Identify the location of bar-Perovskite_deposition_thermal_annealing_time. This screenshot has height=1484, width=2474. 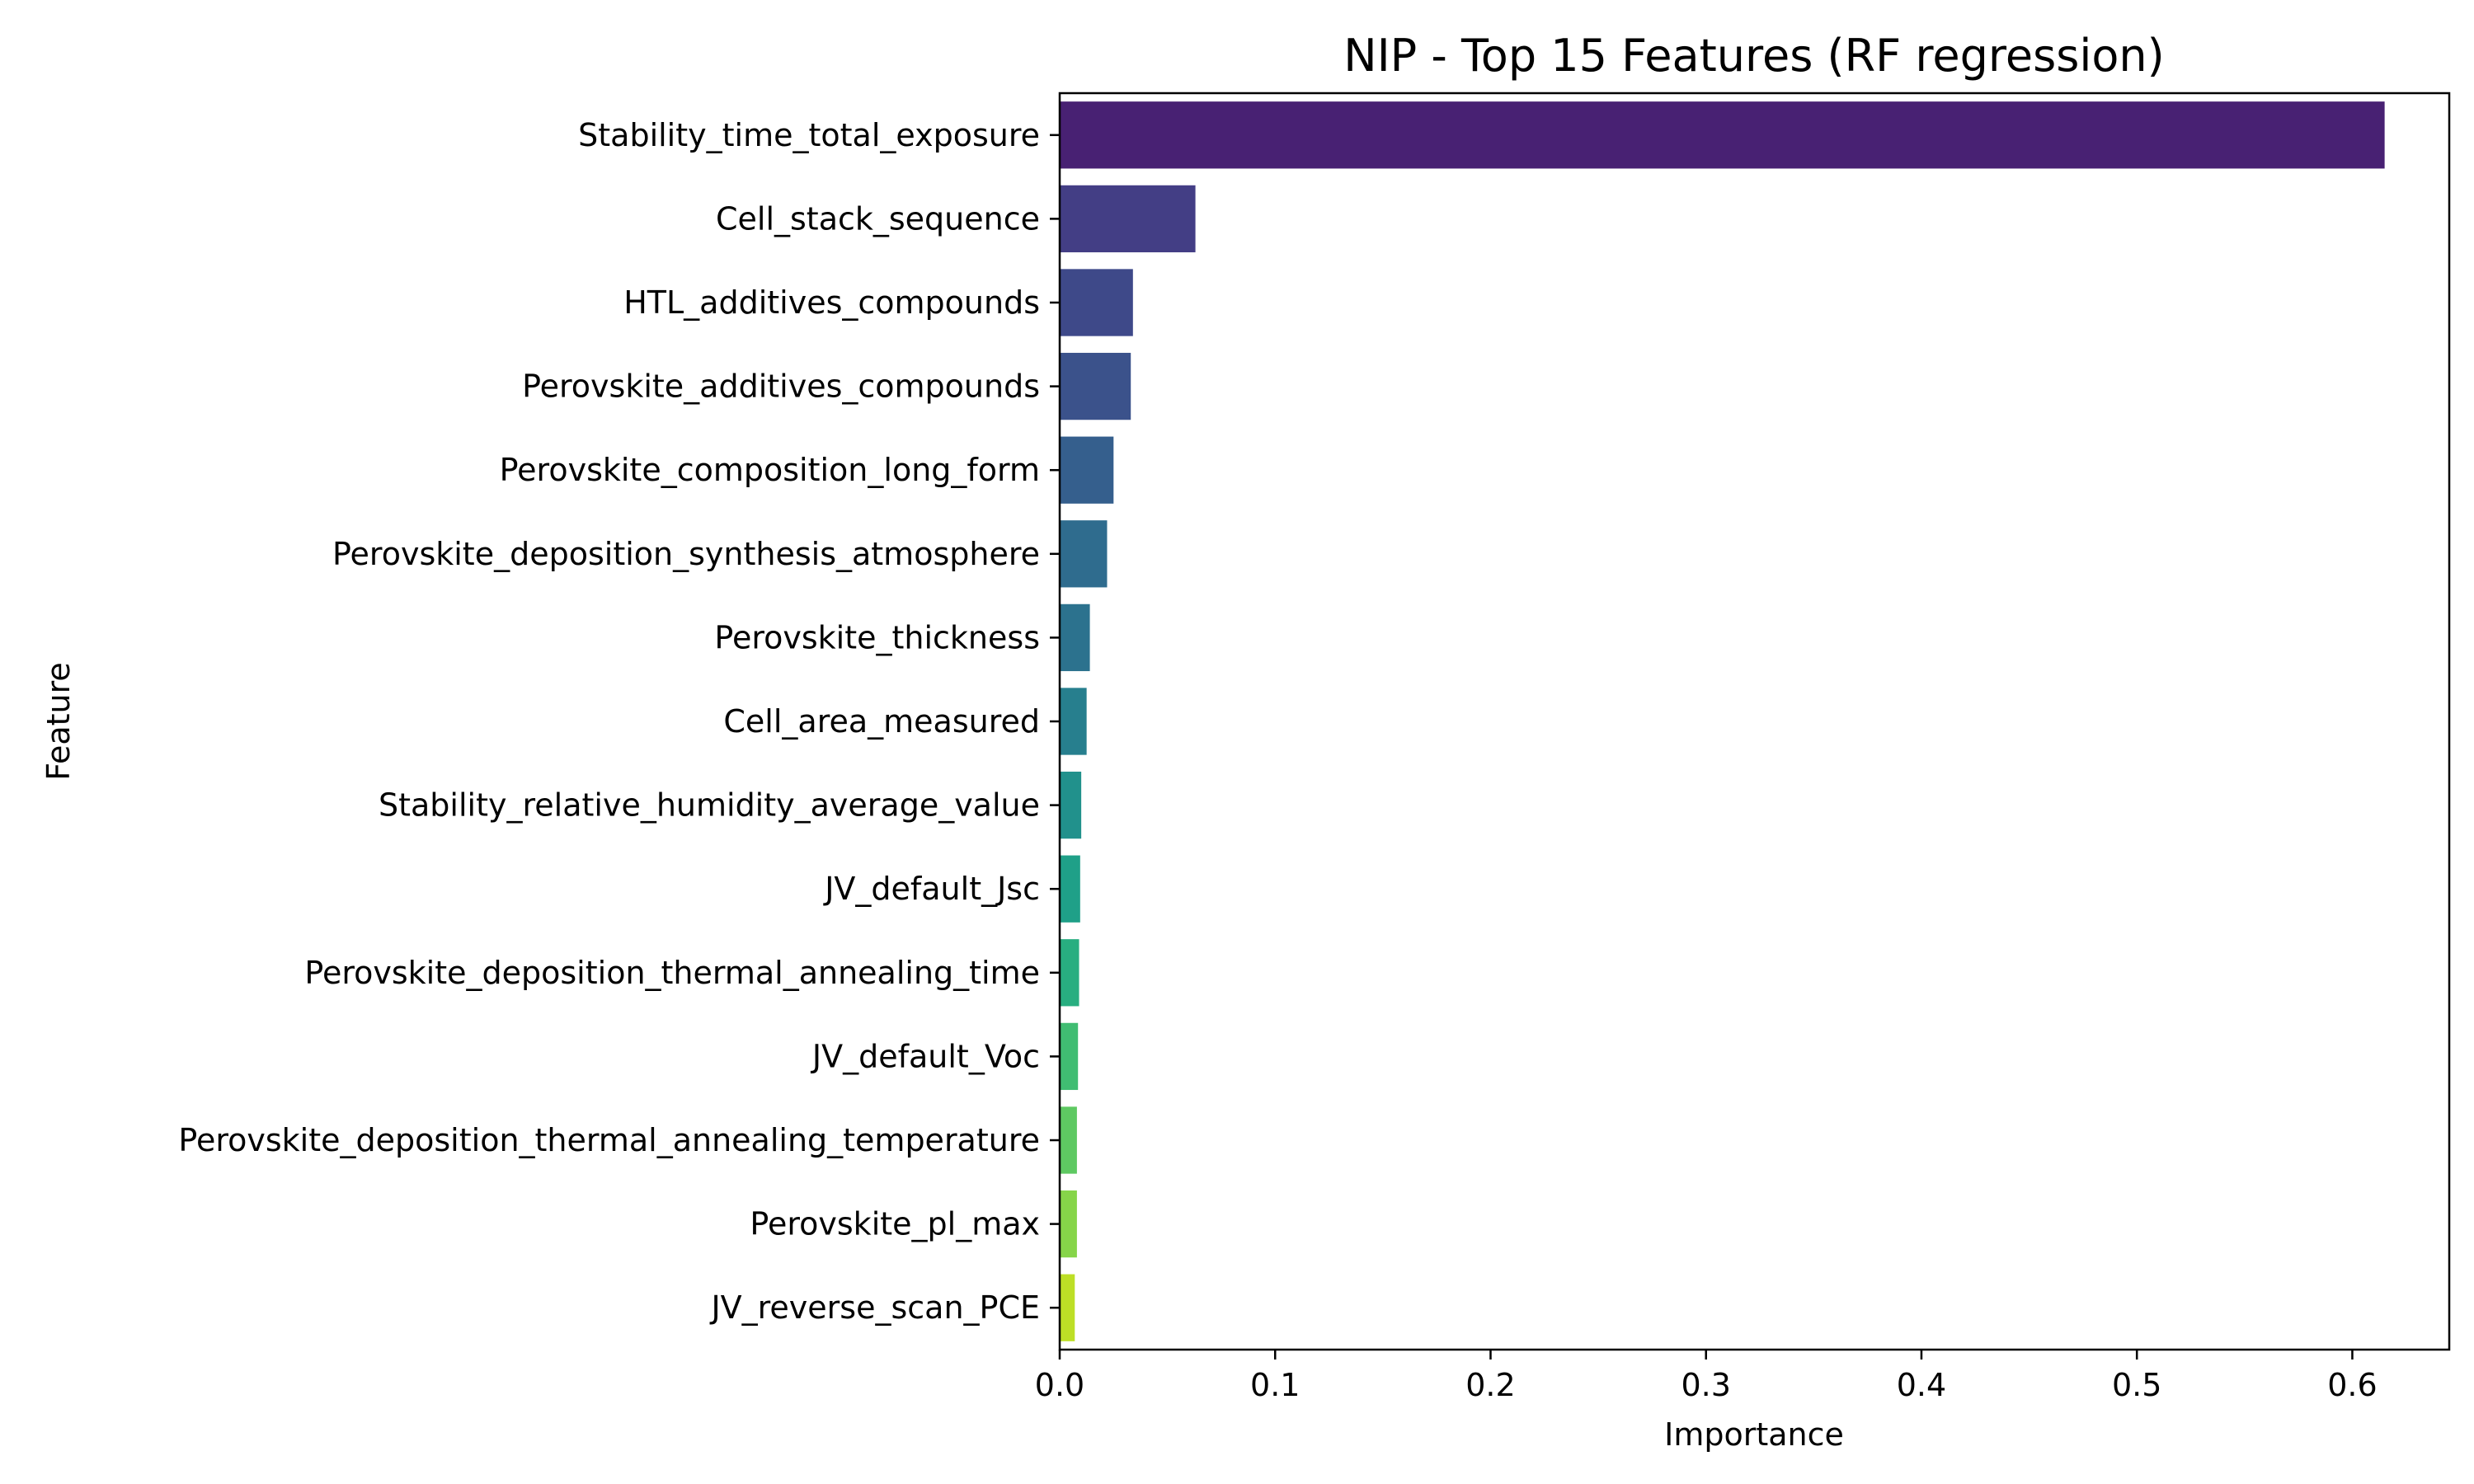
(1069, 973).